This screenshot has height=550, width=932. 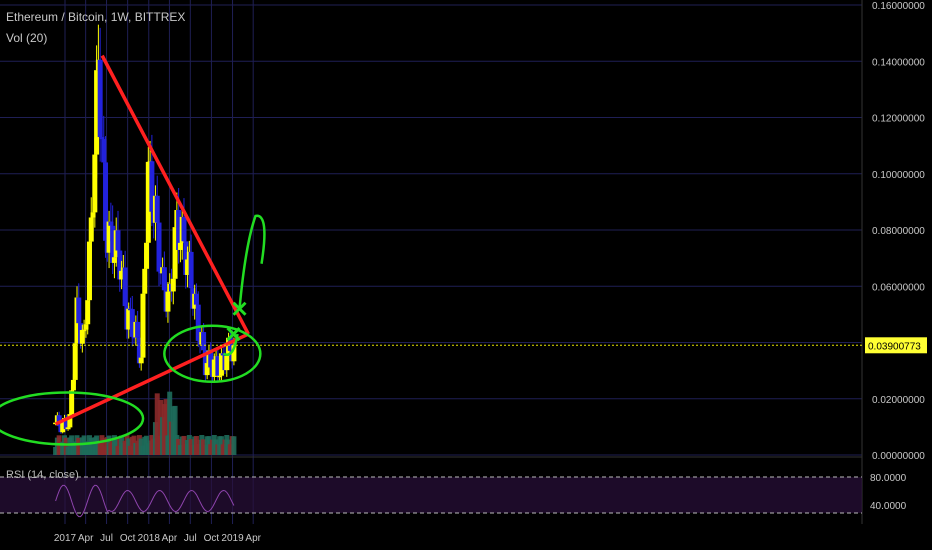 I want to click on annotation-ellipse, so click(x=212, y=353).